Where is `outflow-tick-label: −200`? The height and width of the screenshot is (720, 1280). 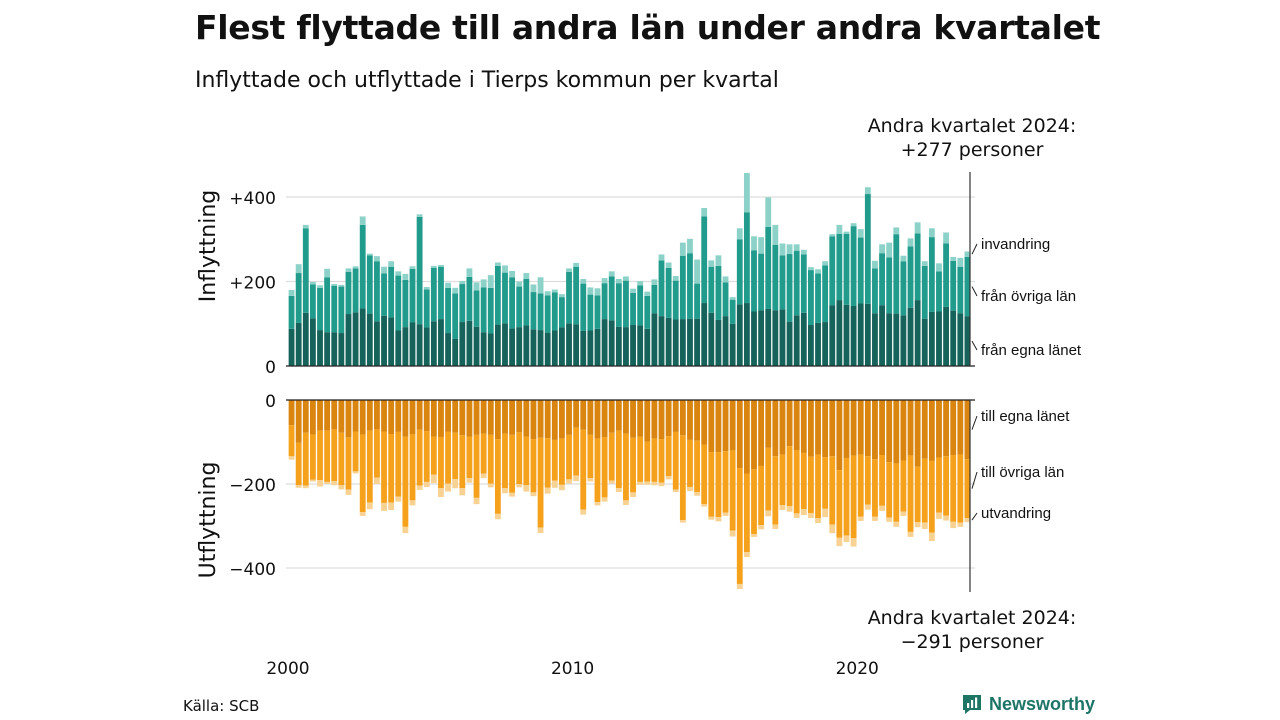 outflow-tick-label: −200 is located at coordinates (252, 486).